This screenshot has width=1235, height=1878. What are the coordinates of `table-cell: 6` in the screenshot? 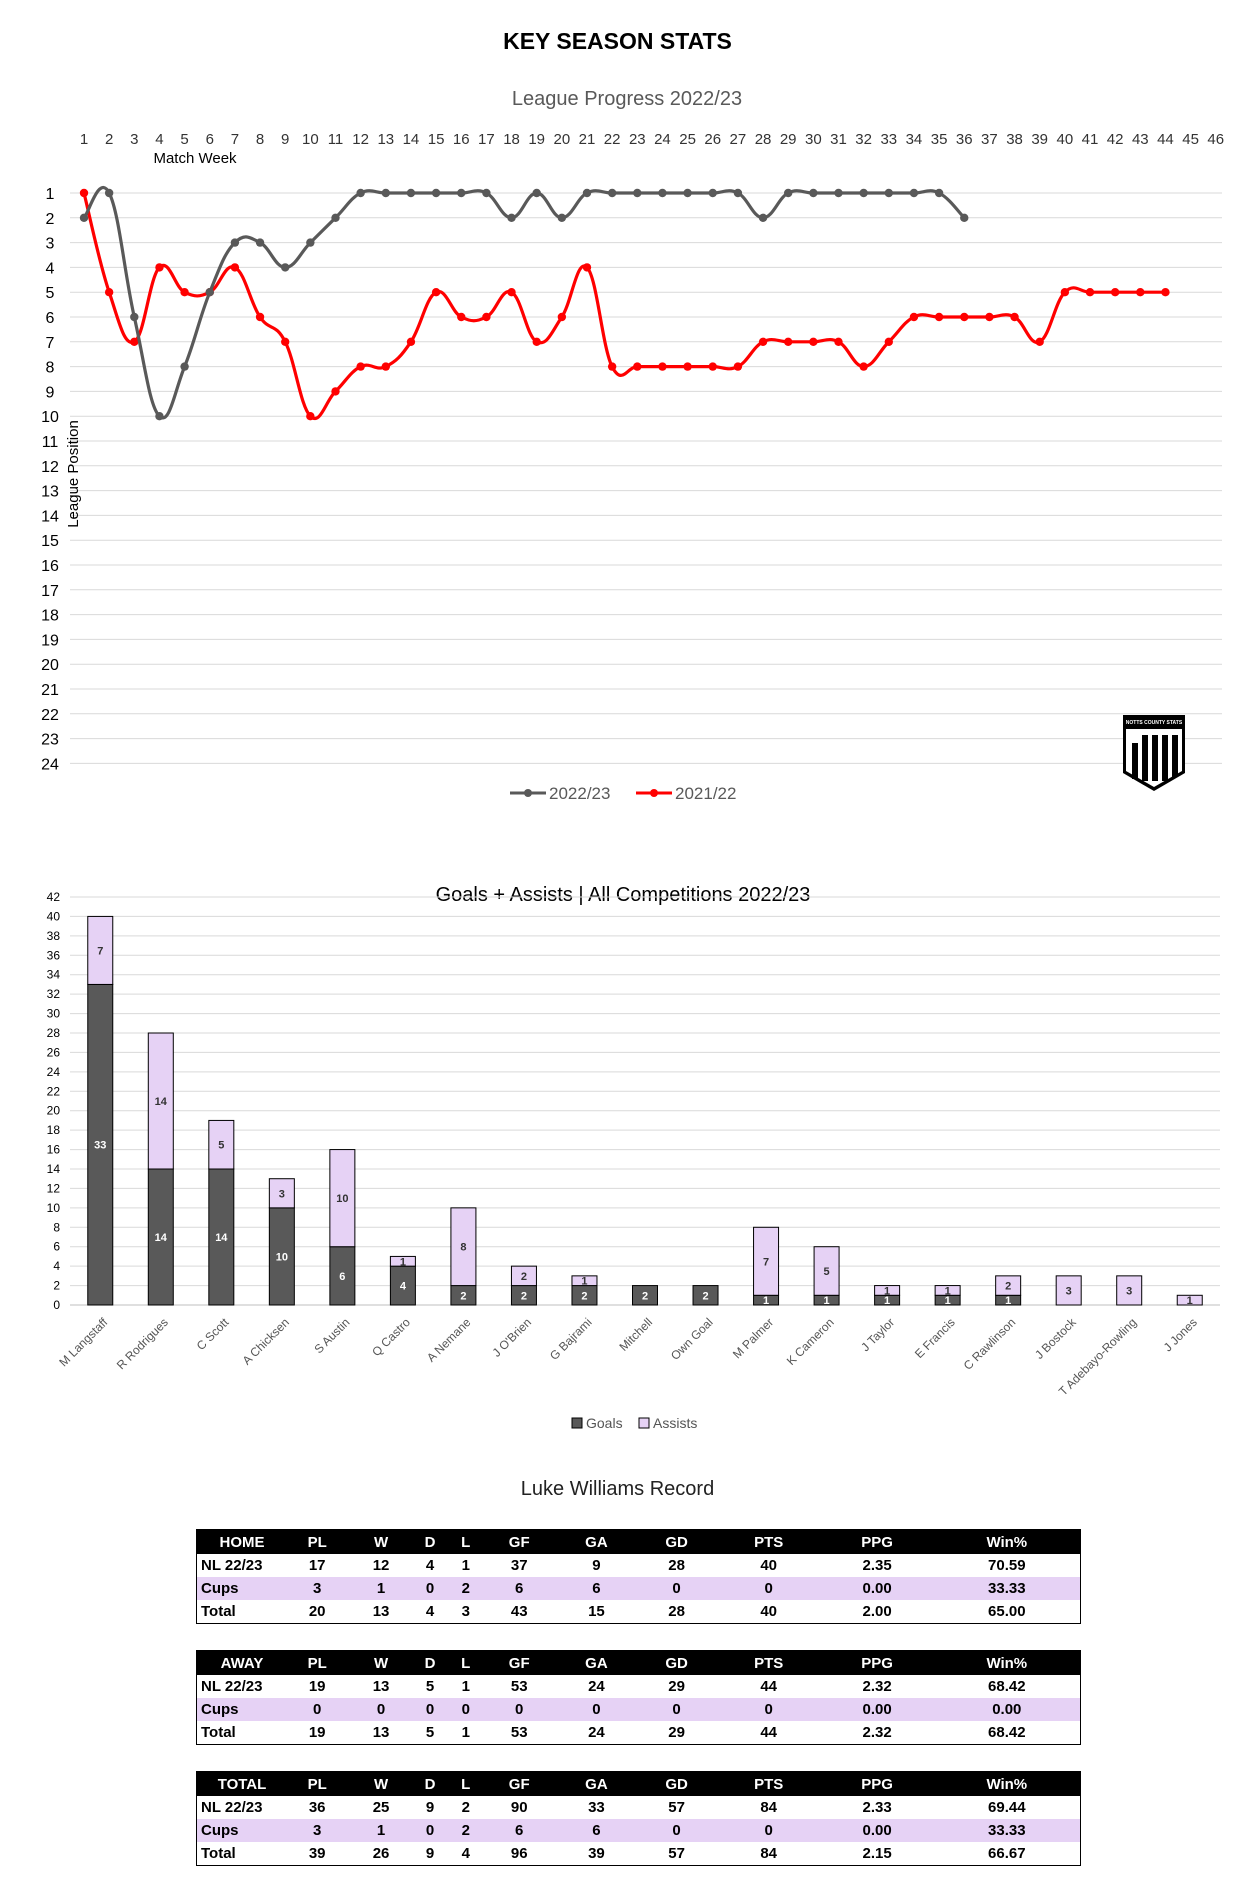 It's located at (519, 1830).